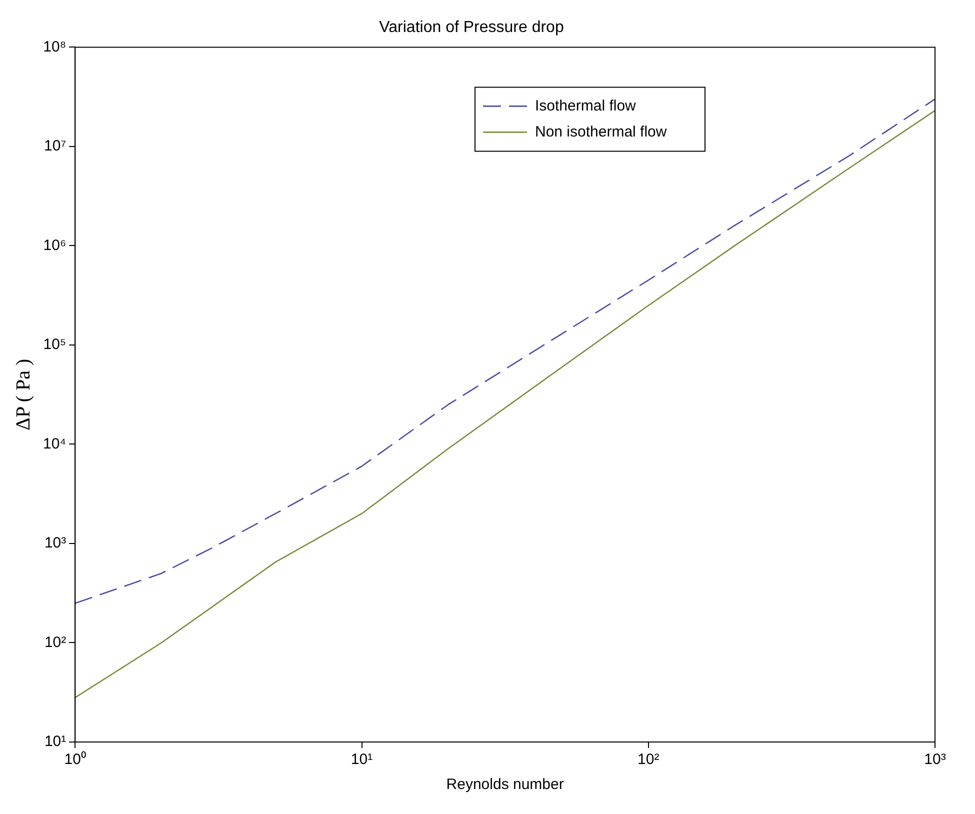 The height and width of the screenshot is (814, 975). I want to click on y-tick-label: 10⁴, so click(54, 443).